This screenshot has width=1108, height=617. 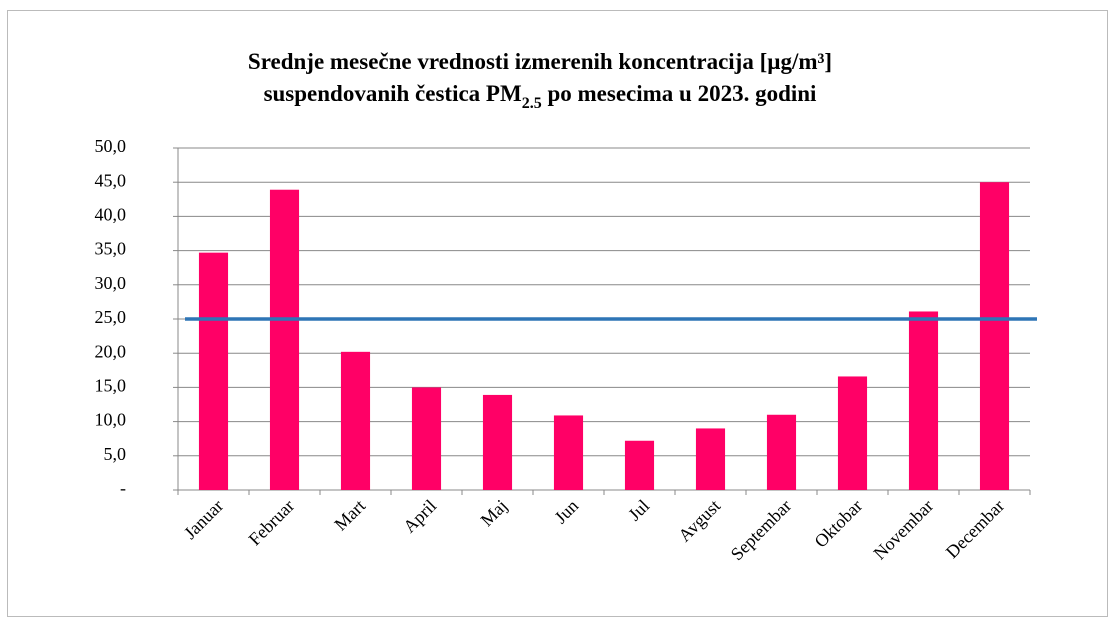 What do you see at coordinates (975, 529) in the screenshot?
I see `x-tick-label: Decembar` at bounding box center [975, 529].